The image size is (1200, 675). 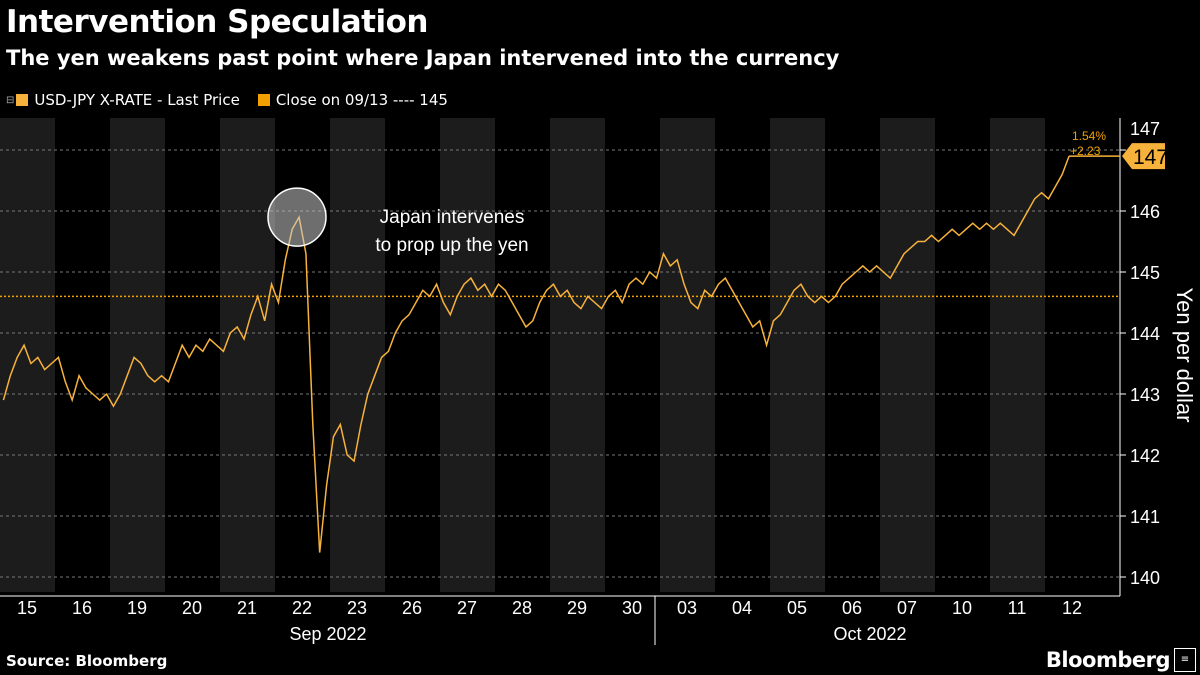 I want to click on x-tick-label: 28, so click(x=522, y=608).